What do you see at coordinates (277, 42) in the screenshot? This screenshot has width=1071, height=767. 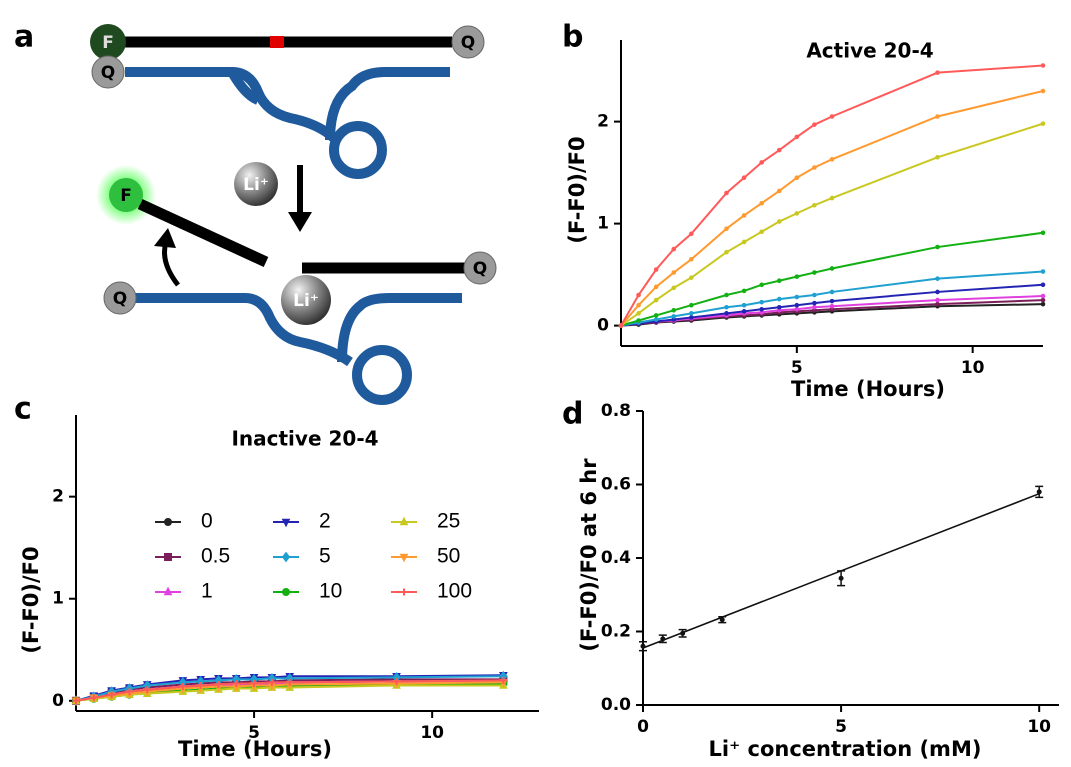 I see `cleavage-site` at bounding box center [277, 42].